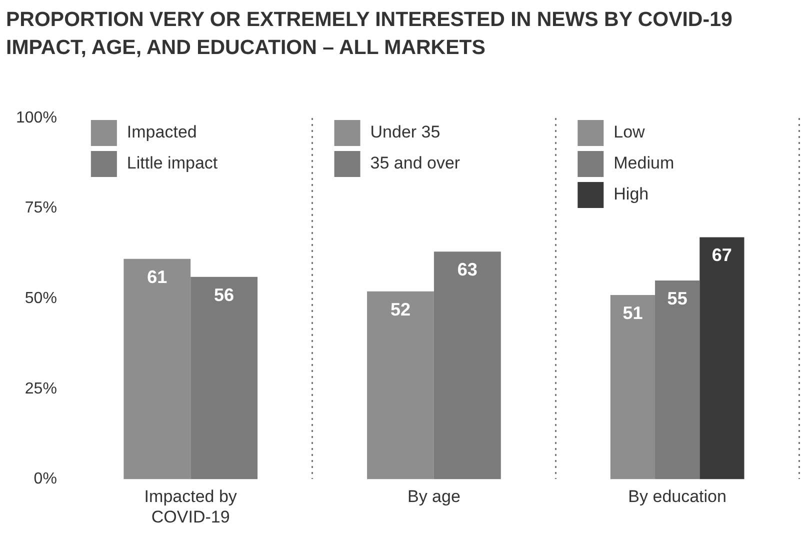 The width and height of the screenshot is (805, 536). Describe the element at coordinates (157, 276) in the screenshot. I see `data-label: 61` at that location.